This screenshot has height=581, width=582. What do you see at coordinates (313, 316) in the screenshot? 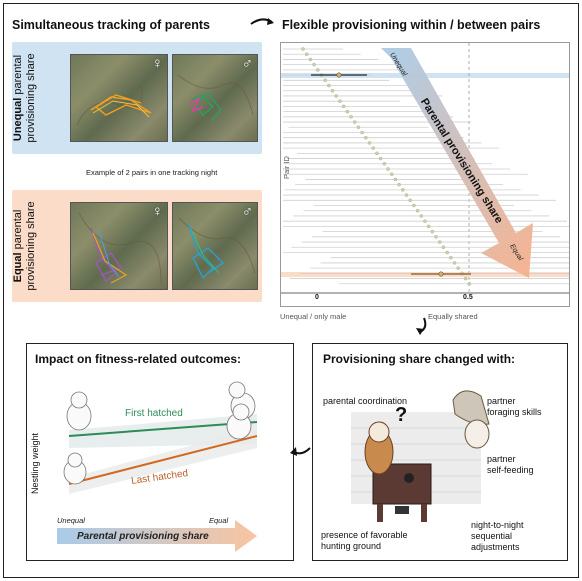
I see `x-left-label: Unequal / only male` at bounding box center [313, 316].